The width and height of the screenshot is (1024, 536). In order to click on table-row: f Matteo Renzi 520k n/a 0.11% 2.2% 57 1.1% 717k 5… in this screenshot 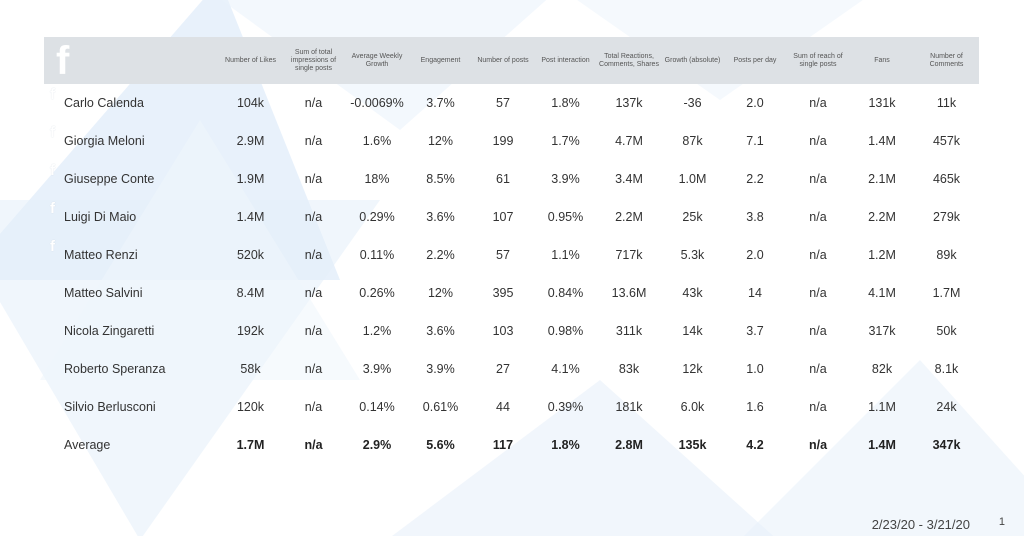, I will do `click(511, 255)`.